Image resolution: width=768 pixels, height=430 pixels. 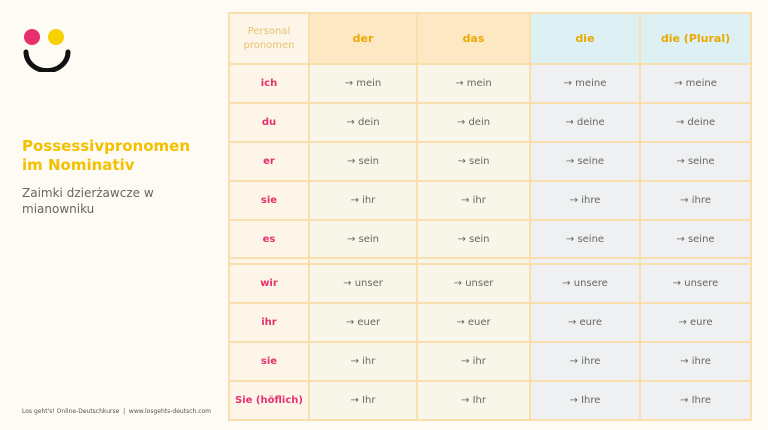 What do you see at coordinates (269, 284) in the screenshot?
I see `pronoun-cell: wir` at bounding box center [269, 284].